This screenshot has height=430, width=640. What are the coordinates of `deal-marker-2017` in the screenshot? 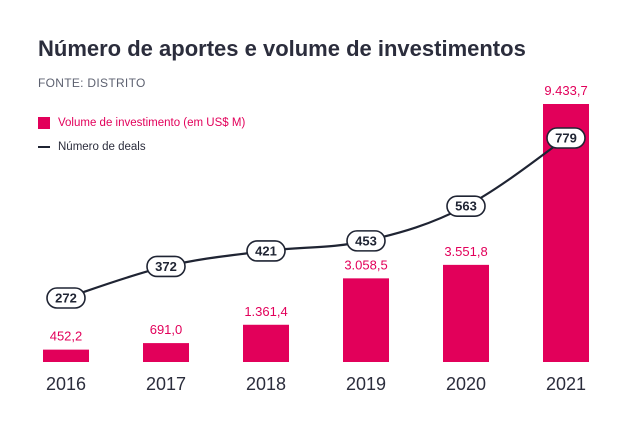 It's located at (166, 266).